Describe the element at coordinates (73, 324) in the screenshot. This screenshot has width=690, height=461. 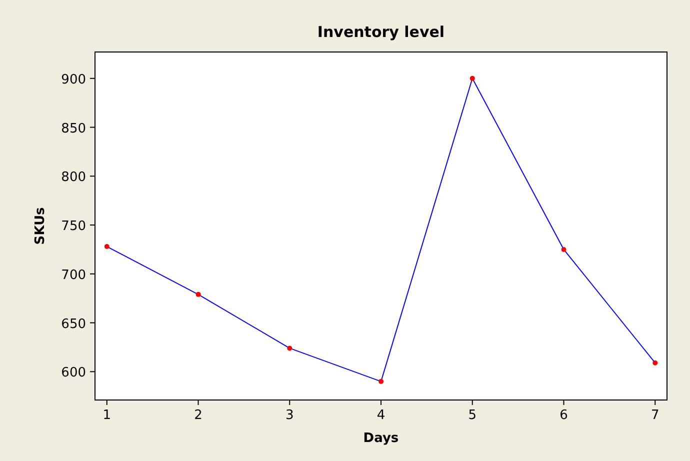
I see `y-tick-label: 650` at that location.